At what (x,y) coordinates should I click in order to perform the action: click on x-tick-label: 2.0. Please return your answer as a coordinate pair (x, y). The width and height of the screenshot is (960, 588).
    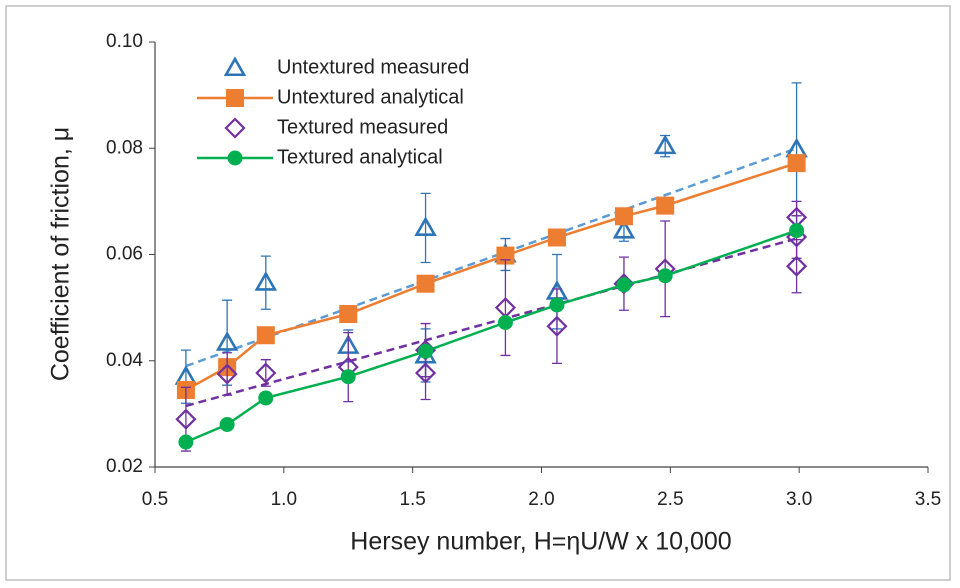
    Looking at the image, I should click on (541, 499).